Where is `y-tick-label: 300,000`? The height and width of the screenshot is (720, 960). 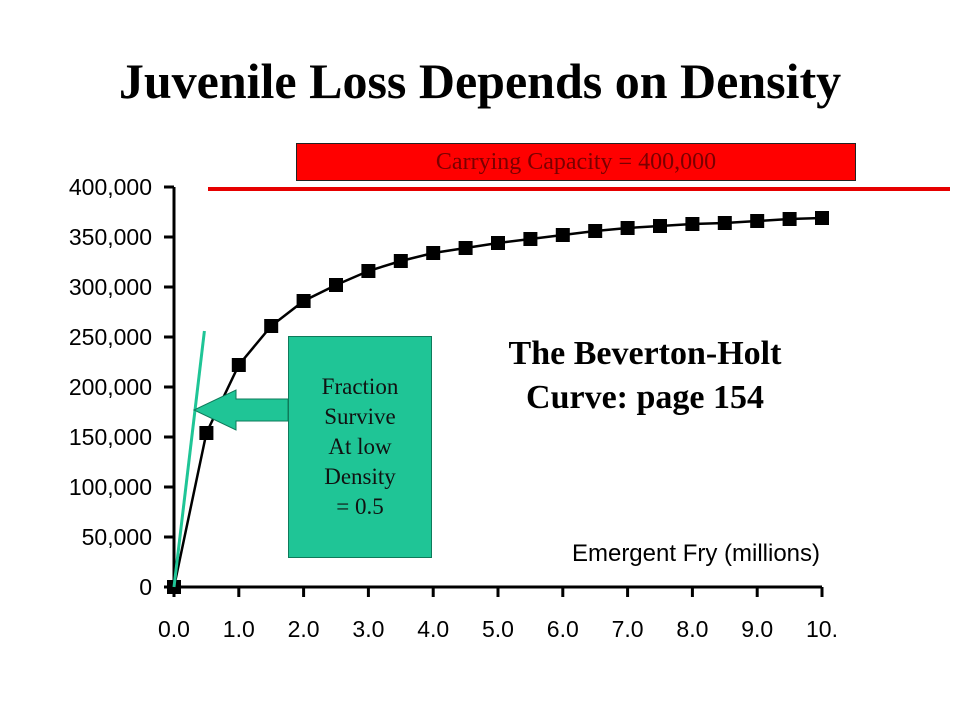
y-tick-label: 300,000 is located at coordinates (110, 287).